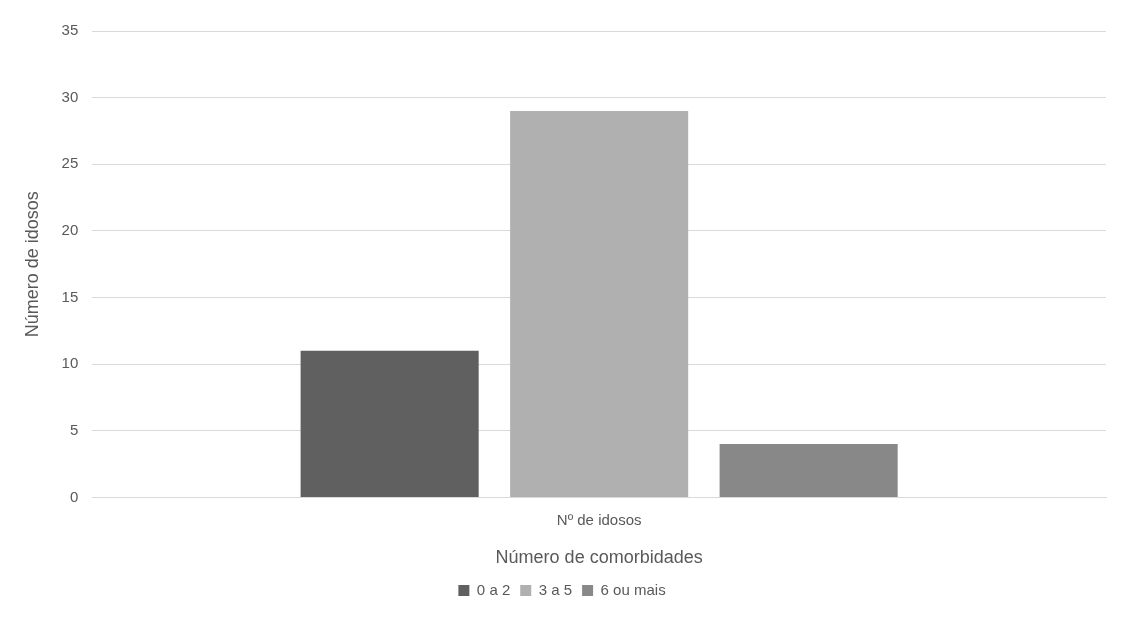 The width and height of the screenshot is (1134, 626). What do you see at coordinates (599, 519) in the screenshot?
I see `x-tick-label: Nº de idosos` at bounding box center [599, 519].